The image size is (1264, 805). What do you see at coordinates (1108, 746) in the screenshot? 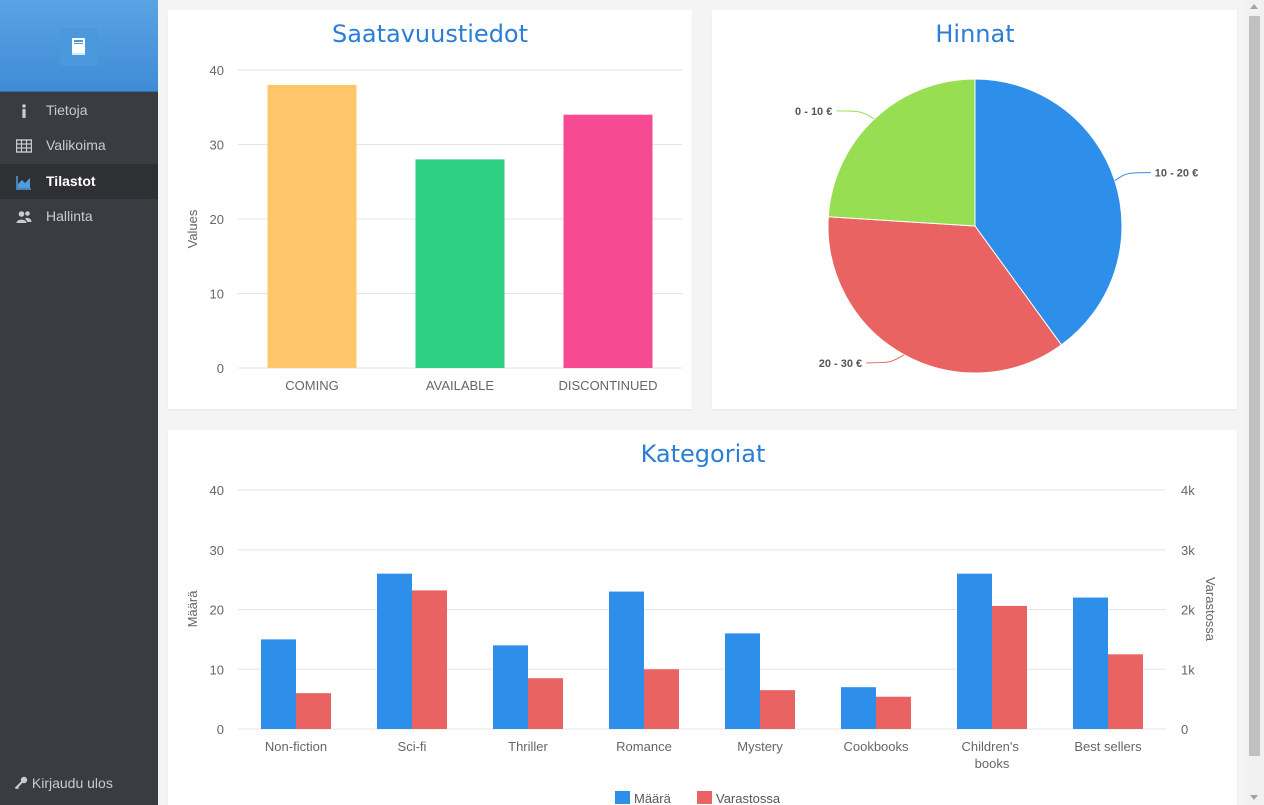
I see `x-tick-label: Best sellers` at bounding box center [1108, 746].